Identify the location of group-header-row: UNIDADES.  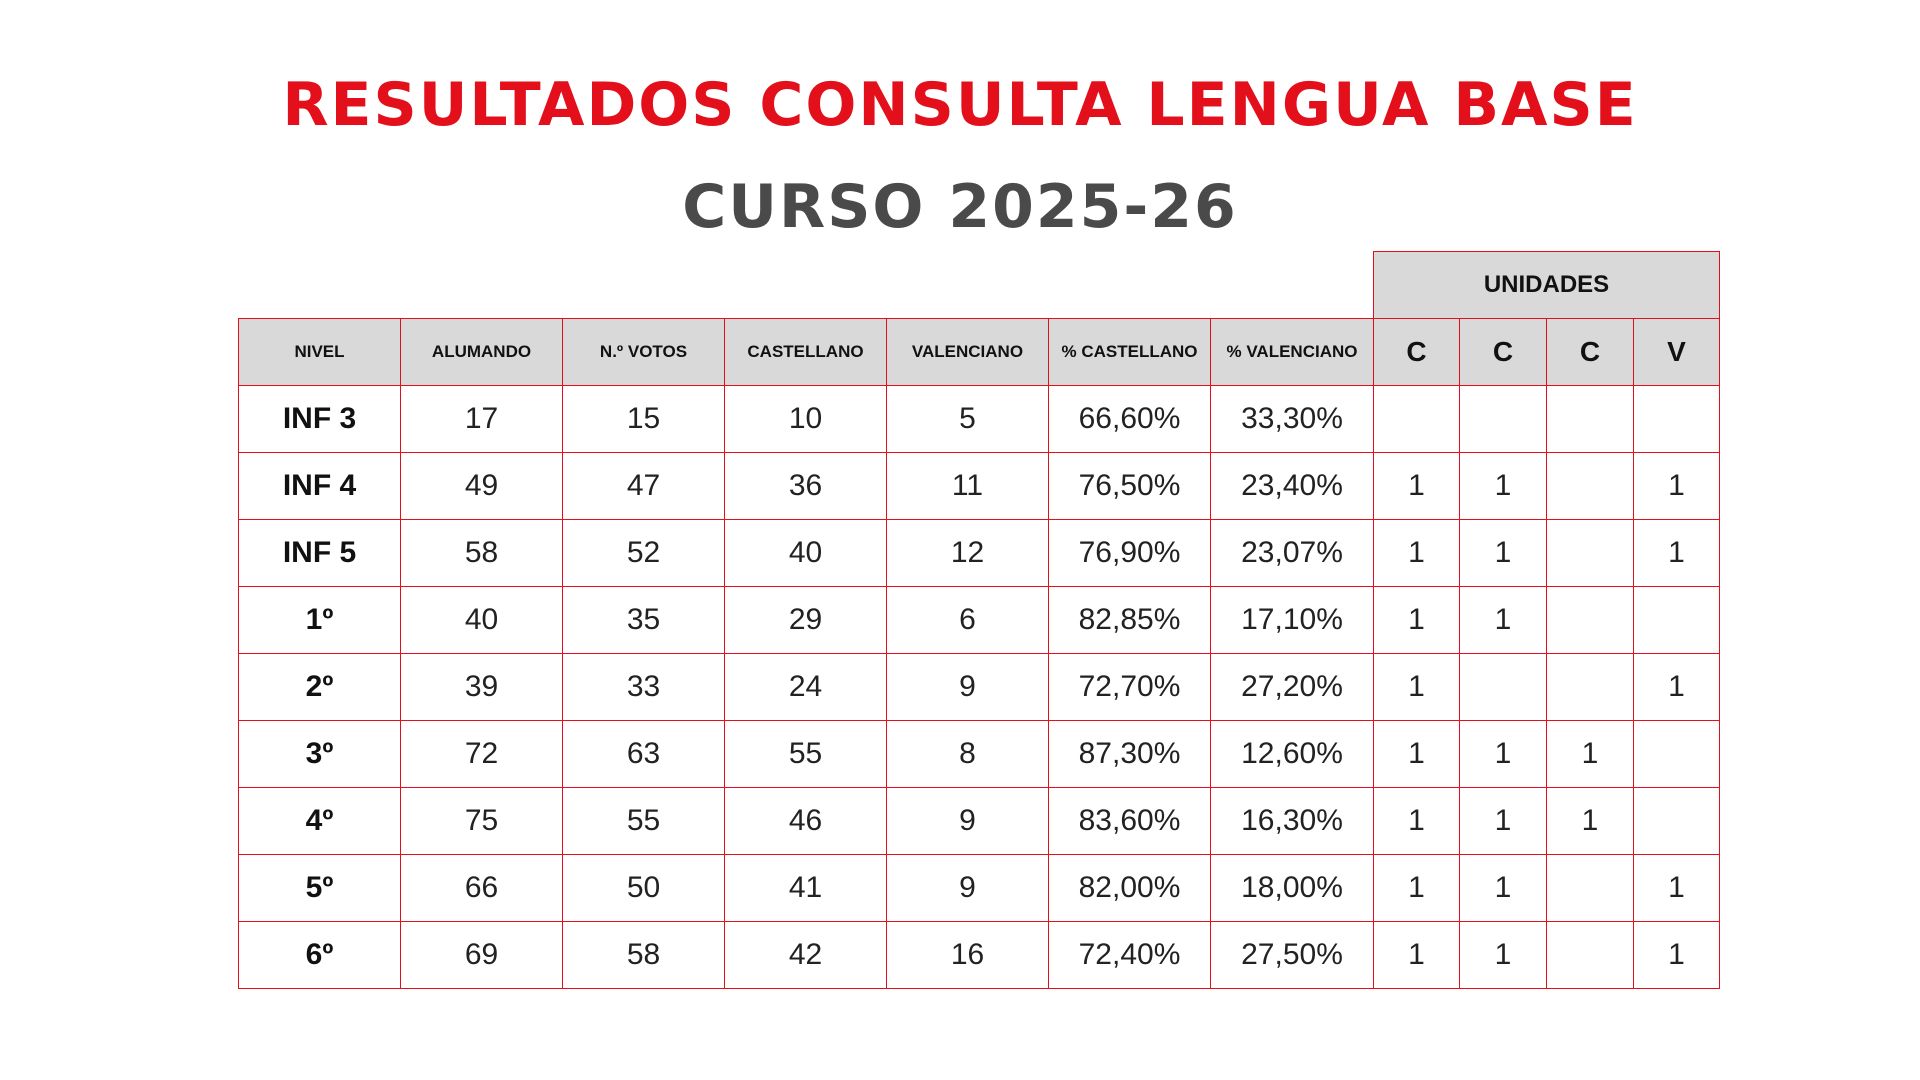
(979, 285).